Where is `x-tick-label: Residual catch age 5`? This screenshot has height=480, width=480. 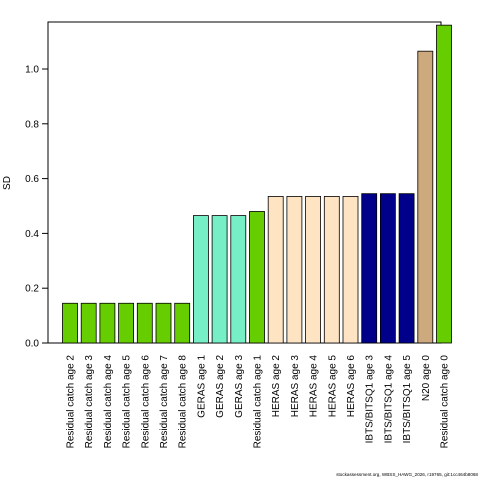
x-tick-label: Residual catch age 5 is located at coordinates (127, 402).